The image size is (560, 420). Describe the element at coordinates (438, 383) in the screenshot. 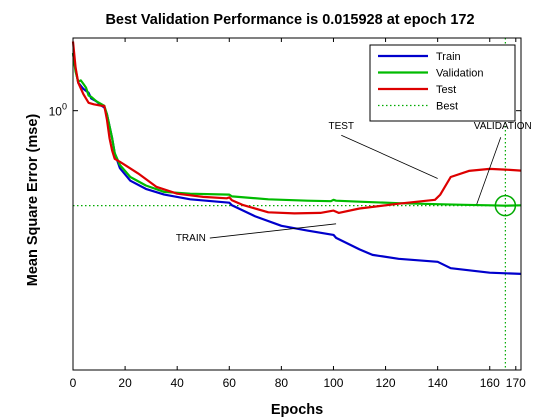

I see `x-tick-label: 140` at that location.